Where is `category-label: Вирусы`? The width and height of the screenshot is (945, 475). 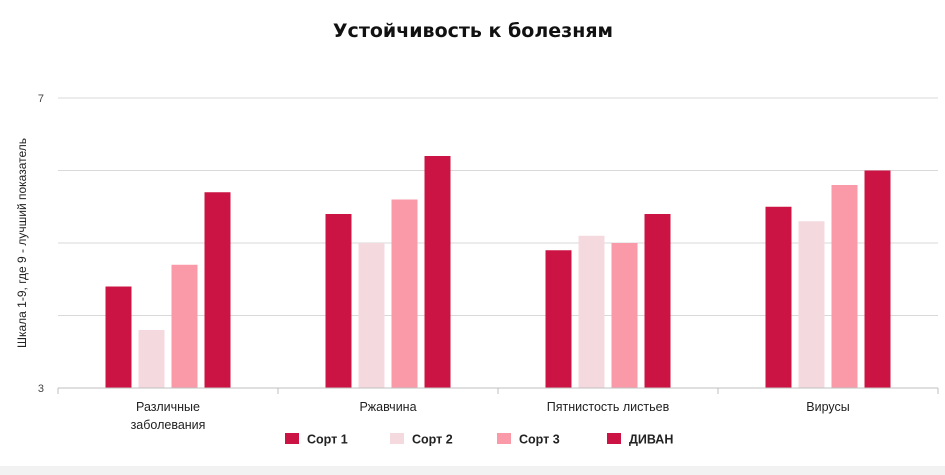 category-label: Вирусы is located at coordinates (827, 407).